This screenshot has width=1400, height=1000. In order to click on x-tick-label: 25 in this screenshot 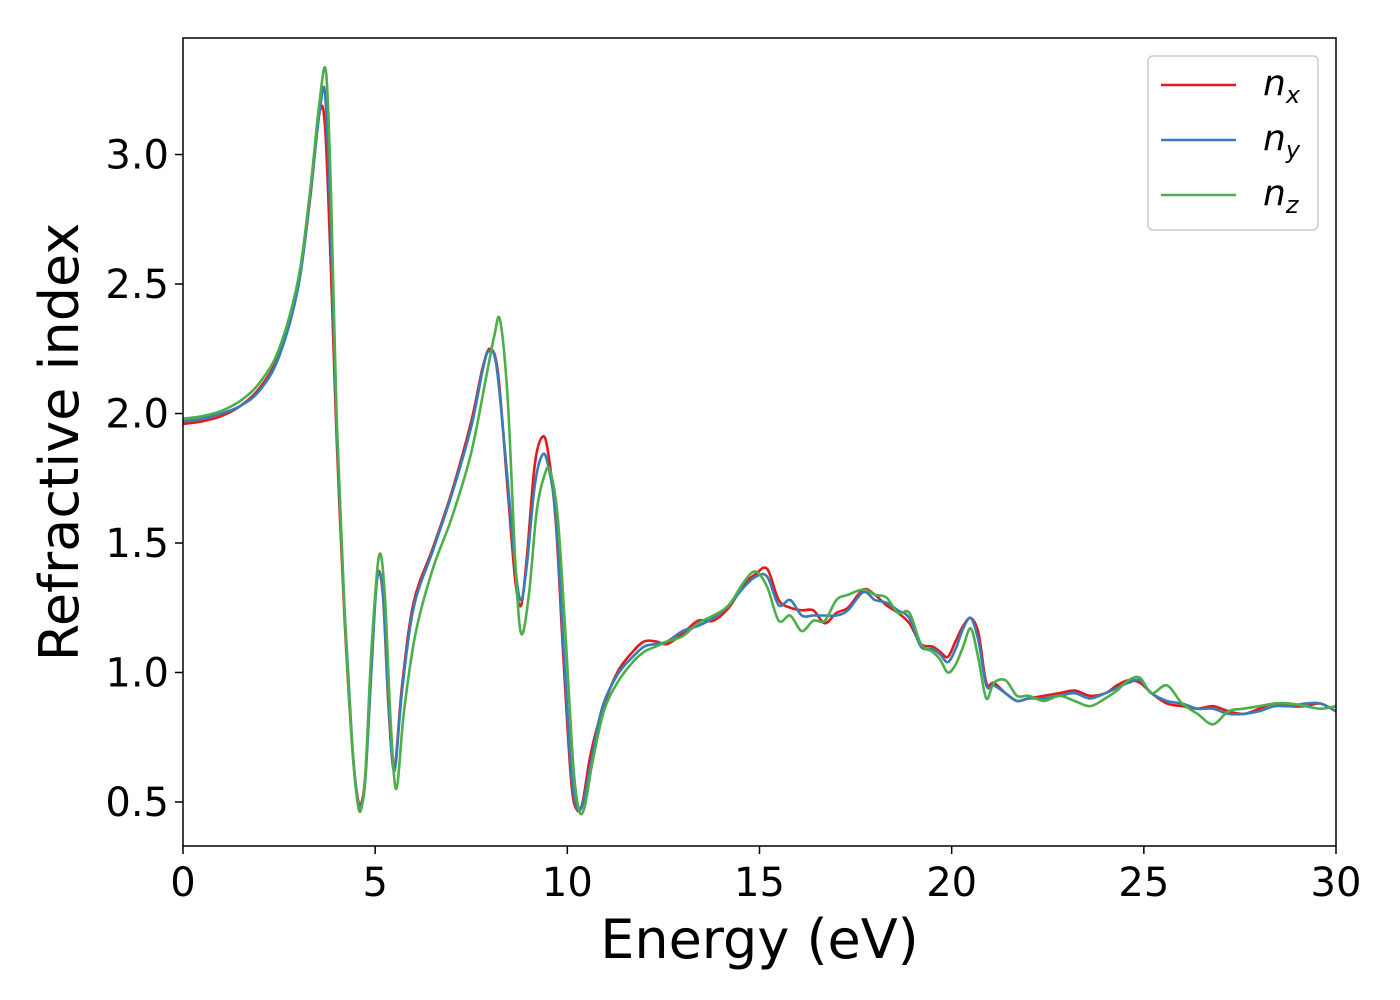, I will do `click(1143, 883)`.